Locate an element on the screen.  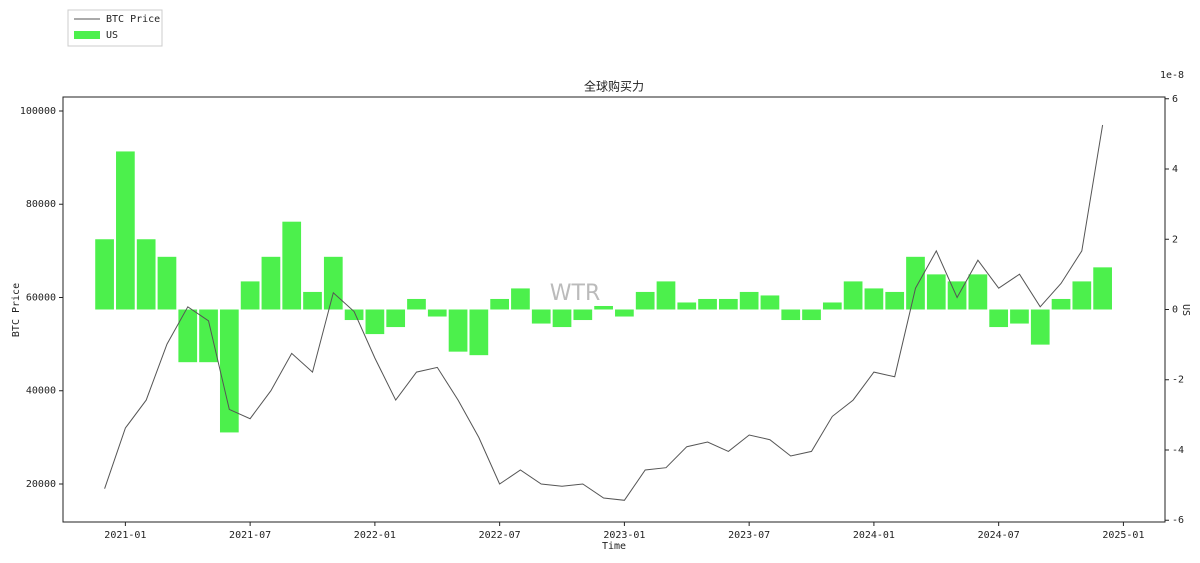
y2-tick-label: 4 is located at coordinates (1175, 169).